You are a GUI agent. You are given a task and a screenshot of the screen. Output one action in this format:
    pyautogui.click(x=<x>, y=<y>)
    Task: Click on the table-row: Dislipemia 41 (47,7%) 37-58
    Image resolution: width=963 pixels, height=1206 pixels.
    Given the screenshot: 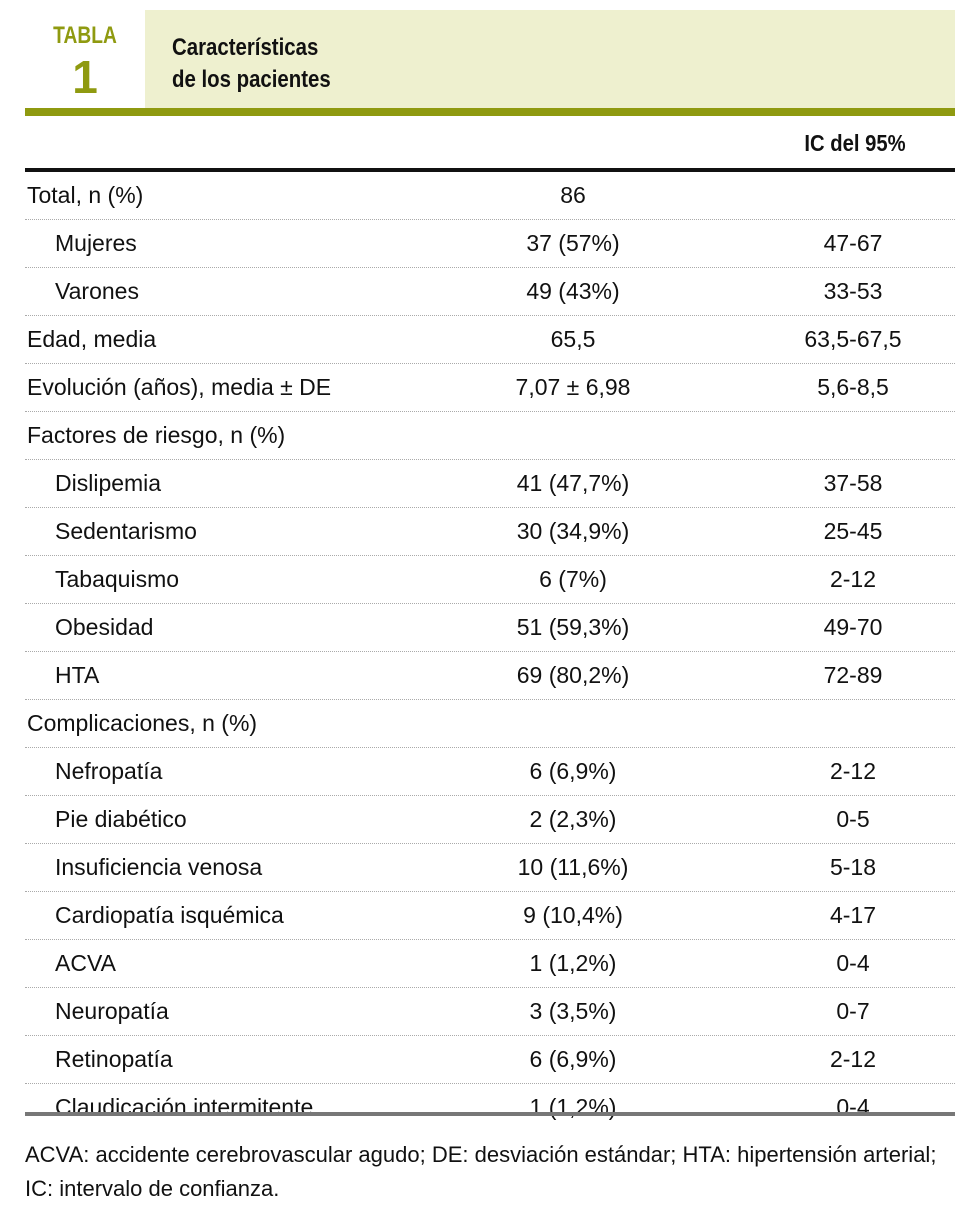 What is the action you would take?
    pyautogui.click(x=490, y=484)
    